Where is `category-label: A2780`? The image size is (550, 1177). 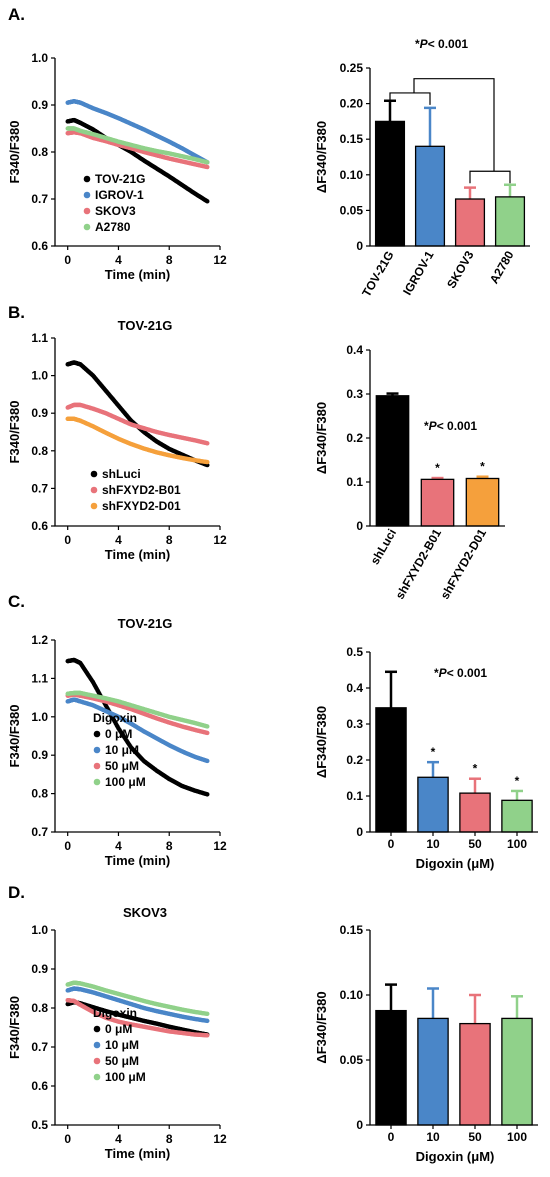
category-label: A2780 is located at coordinates (502, 267).